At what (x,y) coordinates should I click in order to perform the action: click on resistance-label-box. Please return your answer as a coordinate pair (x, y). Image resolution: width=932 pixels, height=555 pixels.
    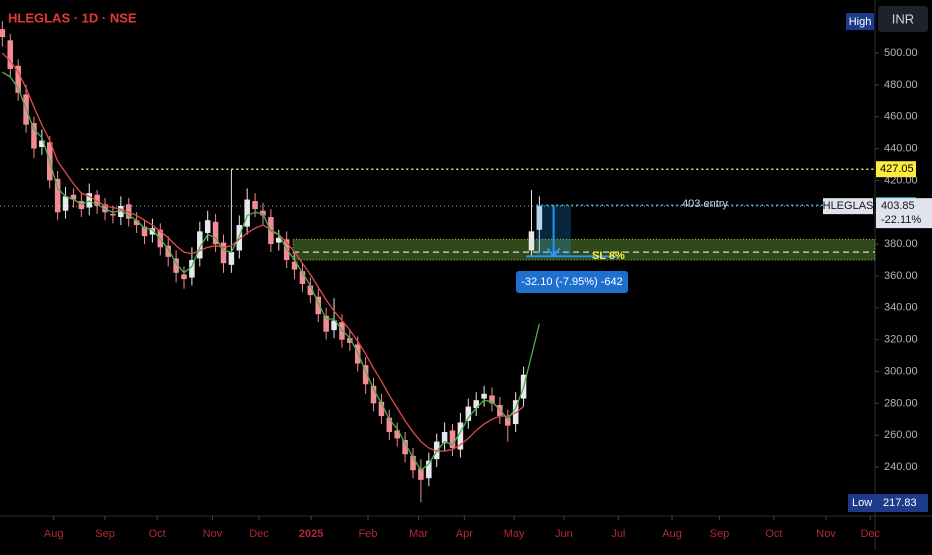
    Looking at the image, I should click on (896, 169).